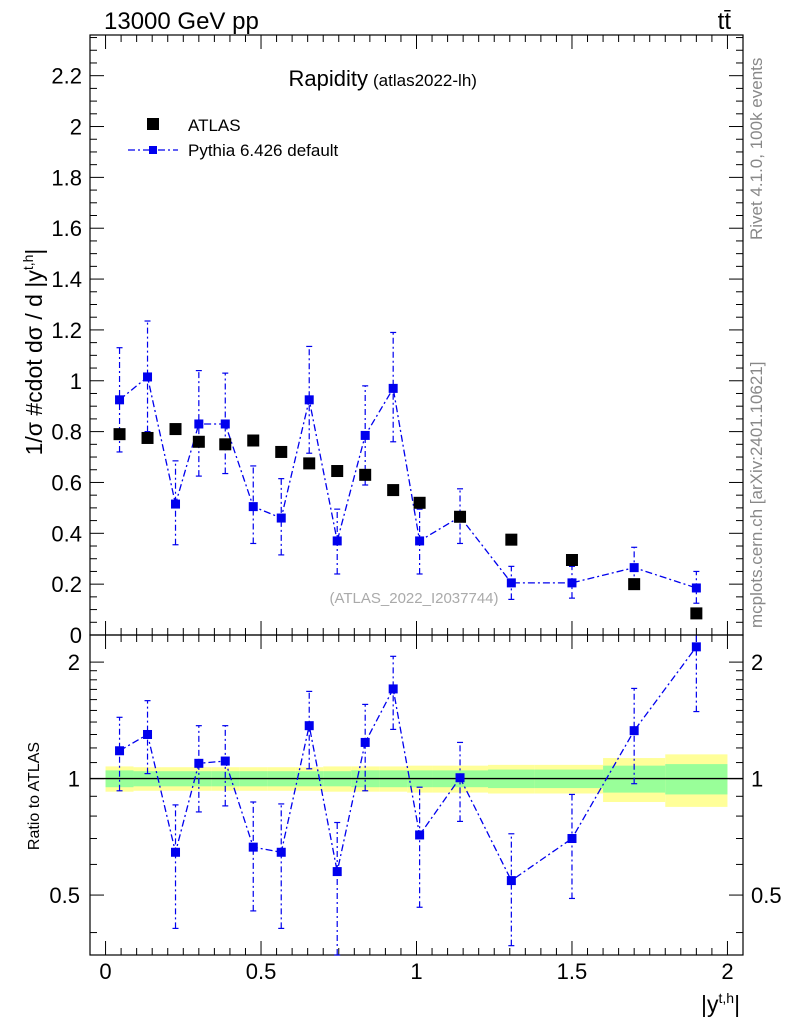 The height and width of the screenshot is (1024, 786). Describe the element at coordinates (725, 21) in the screenshot. I see `process-label: tt̄` at that location.